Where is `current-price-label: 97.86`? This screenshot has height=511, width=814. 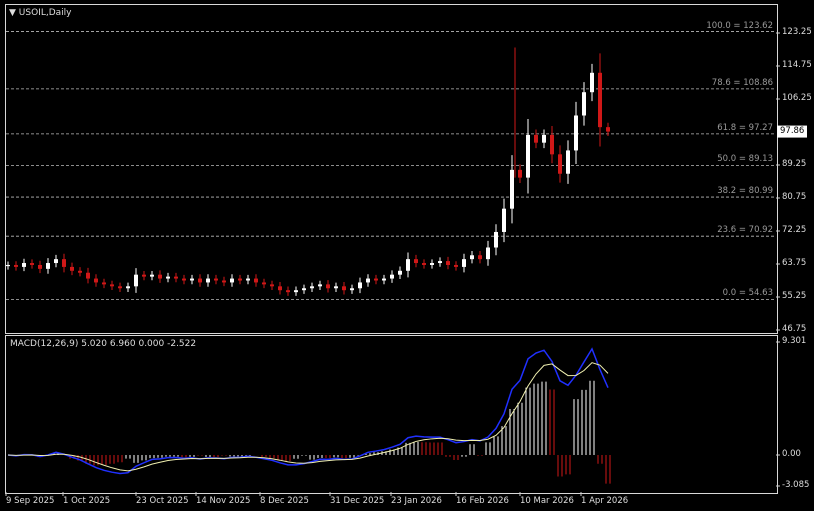 current-price-label: 97.86 is located at coordinates (792, 130).